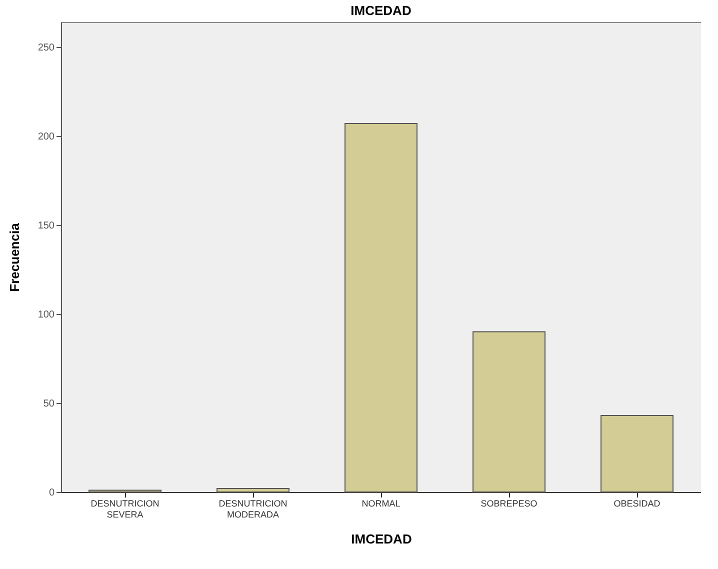  What do you see at coordinates (46, 226) in the screenshot?
I see `y-tick-label: 150` at bounding box center [46, 226].